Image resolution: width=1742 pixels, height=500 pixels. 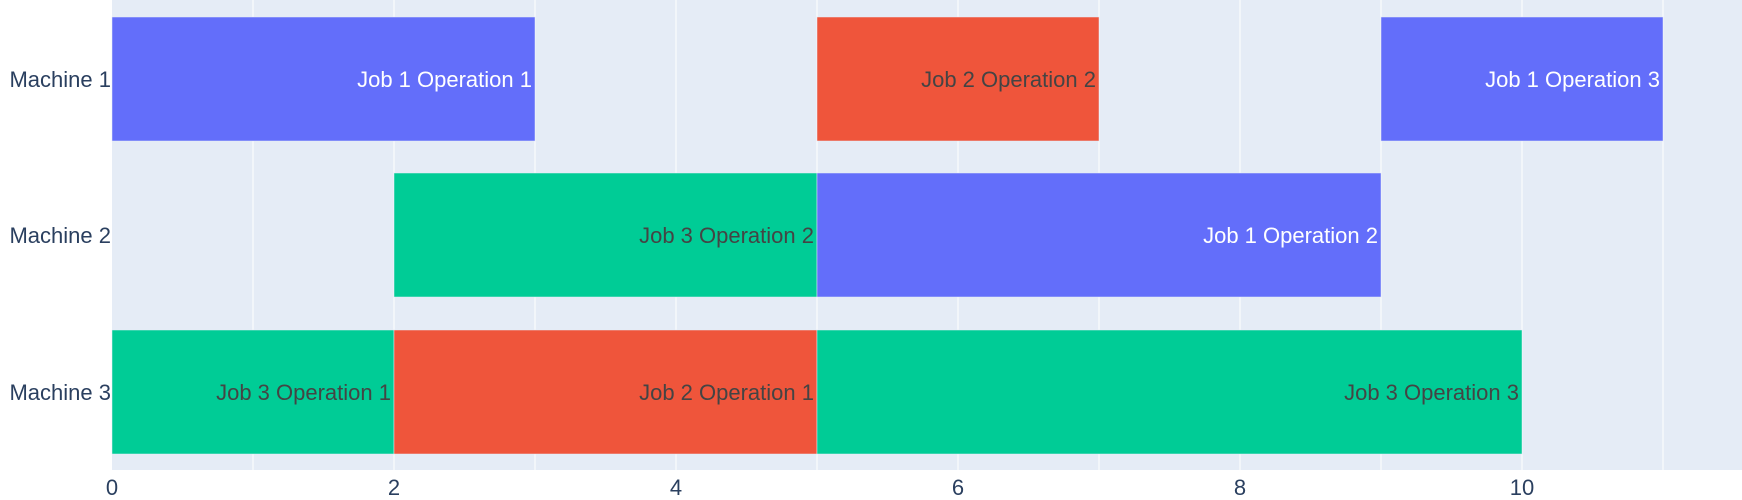 What do you see at coordinates (726, 392) in the screenshot?
I see `bar-label: Job 2 Operation 1` at bounding box center [726, 392].